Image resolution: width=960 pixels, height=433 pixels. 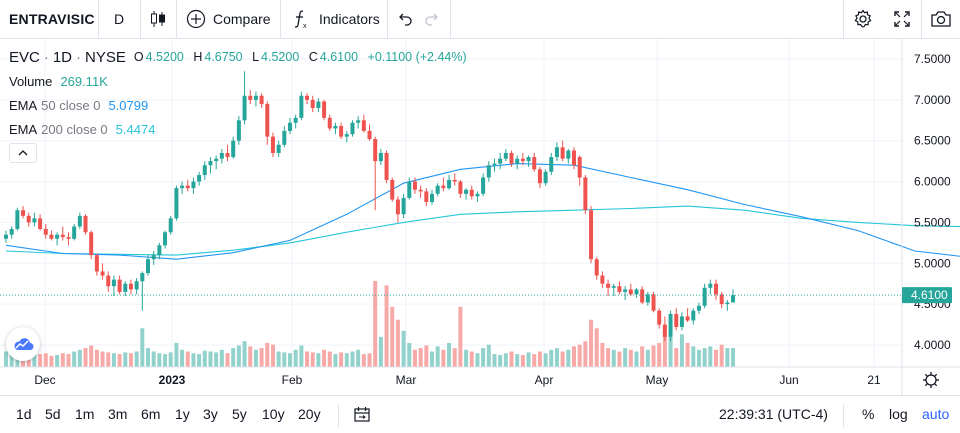 I want to click on volume-legend-row: Volume 269.11K, so click(x=241, y=81).